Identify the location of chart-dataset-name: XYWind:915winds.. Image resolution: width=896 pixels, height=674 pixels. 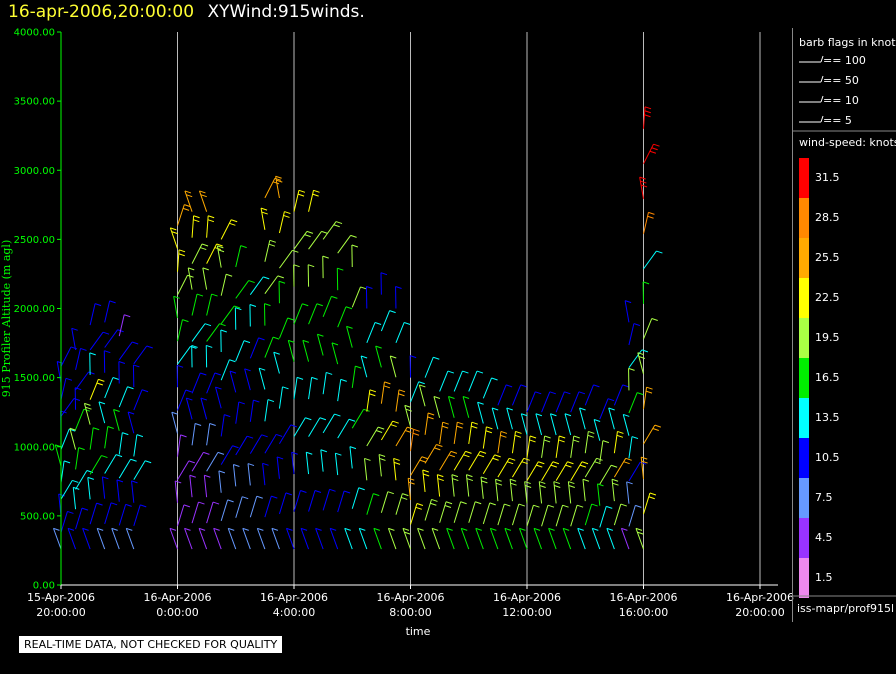
(286, 12).